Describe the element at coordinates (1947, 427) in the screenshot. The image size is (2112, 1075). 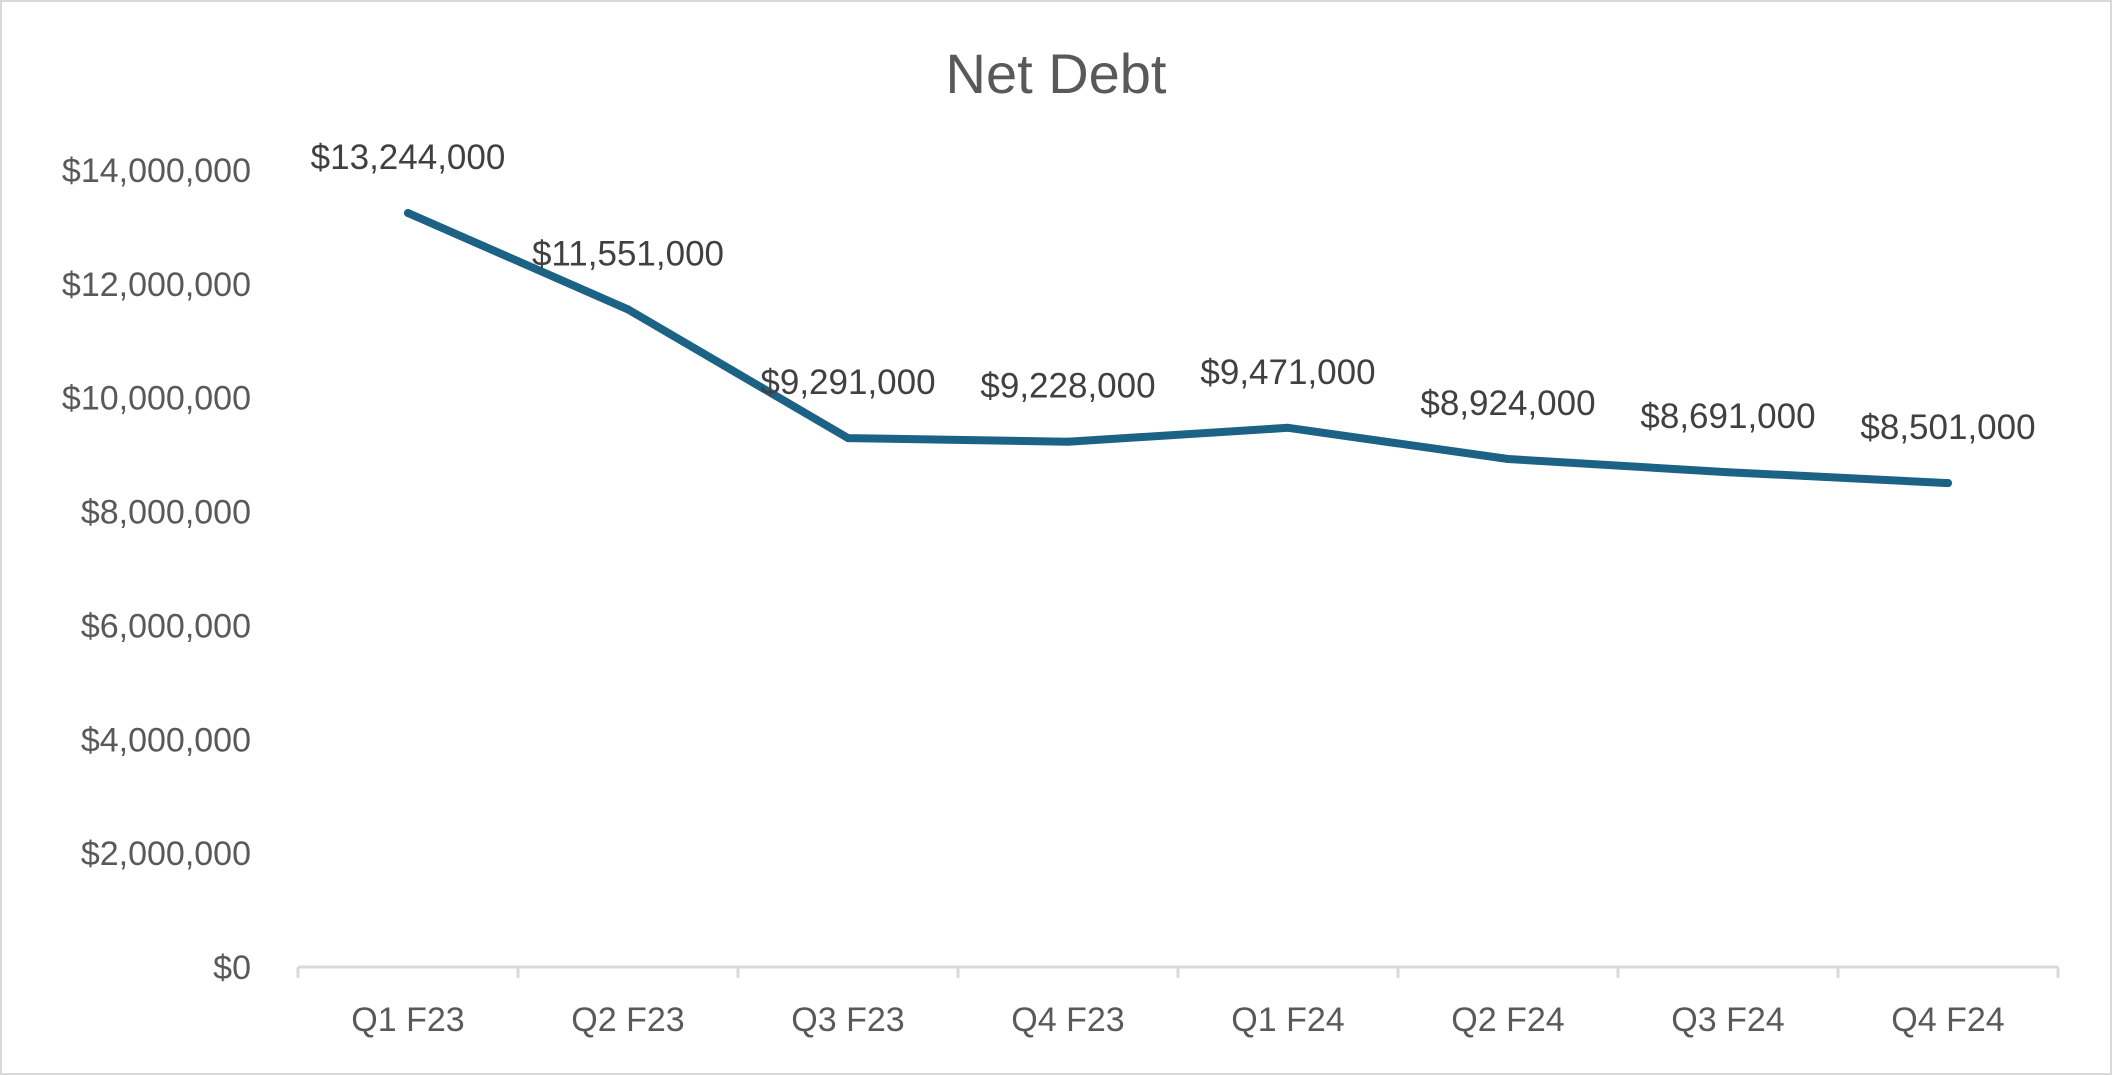
I see `data-label: $8,501,000` at that location.